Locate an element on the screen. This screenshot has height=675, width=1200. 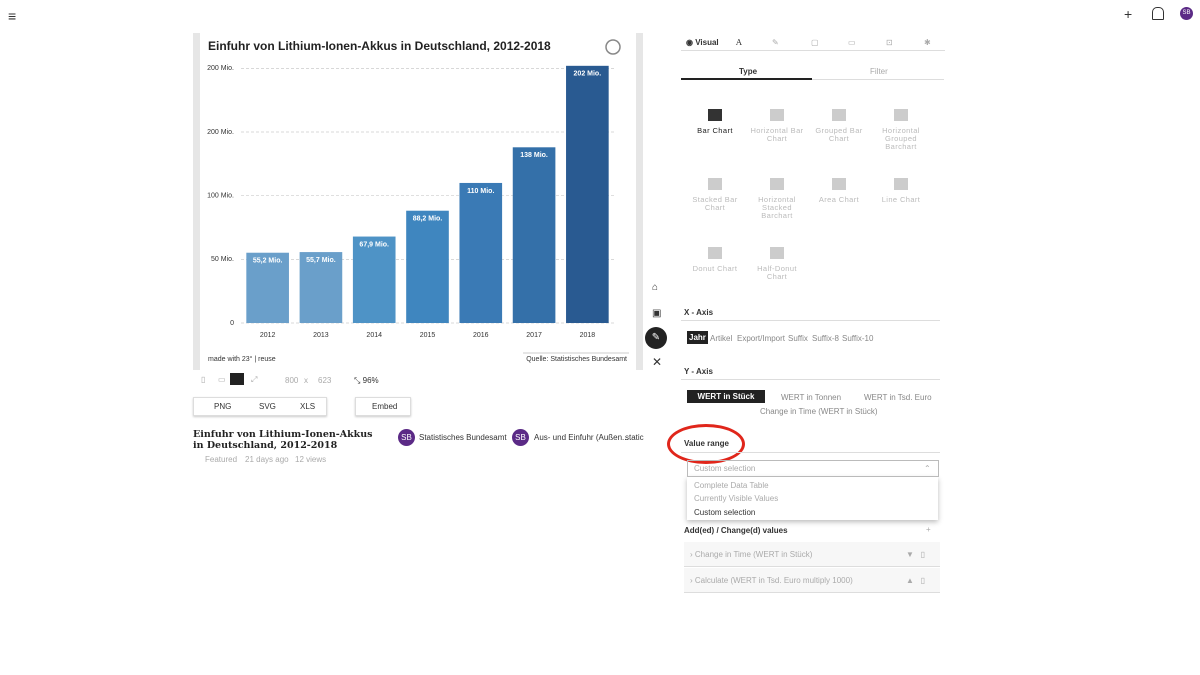
x-tick-label: 2017 is located at coordinates (534, 335).